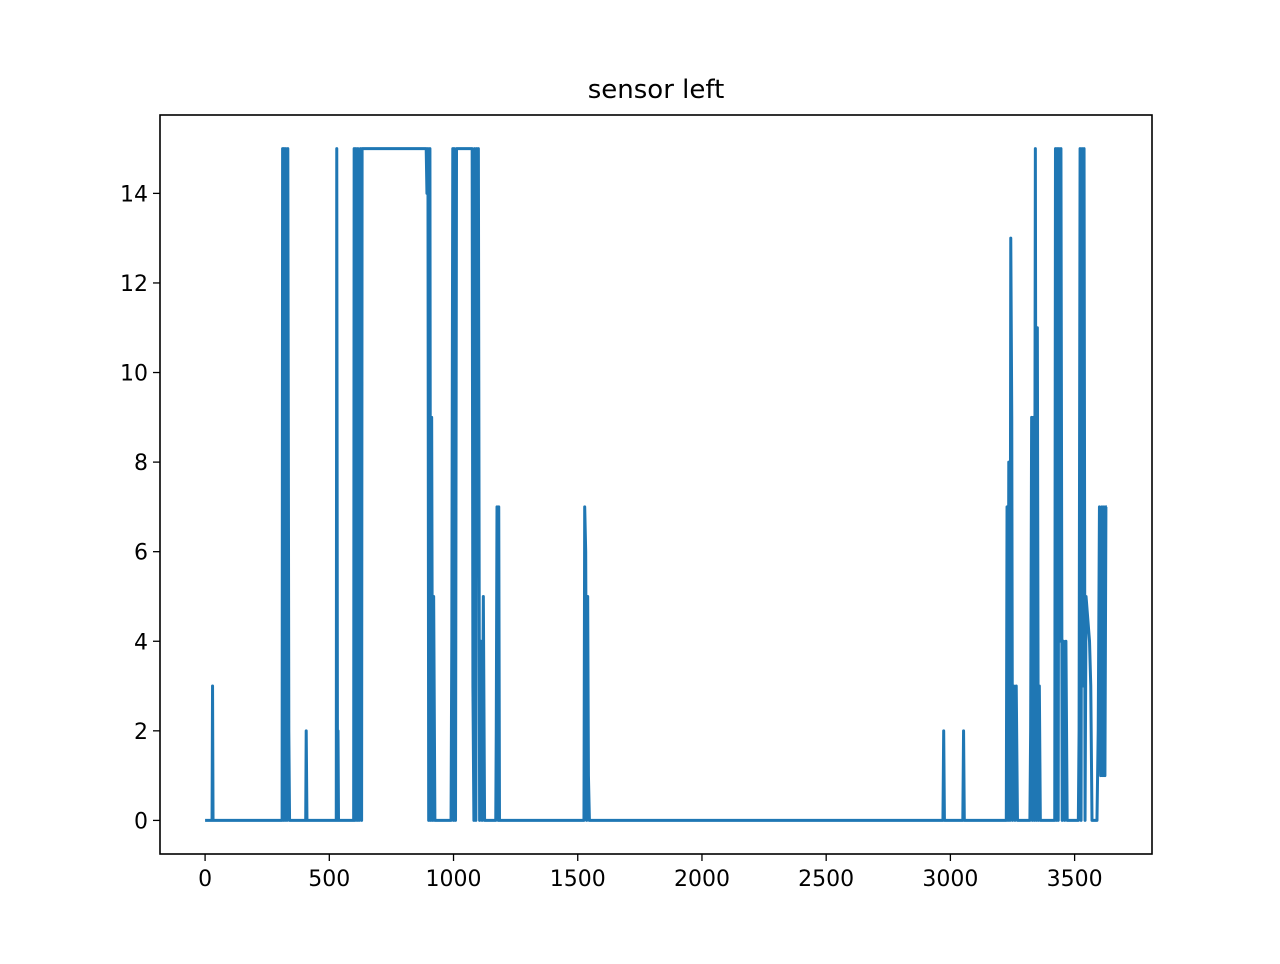 This screenshot has height=964, width=1280. I want to click on x-tick-label: 0, so click(205, 879).